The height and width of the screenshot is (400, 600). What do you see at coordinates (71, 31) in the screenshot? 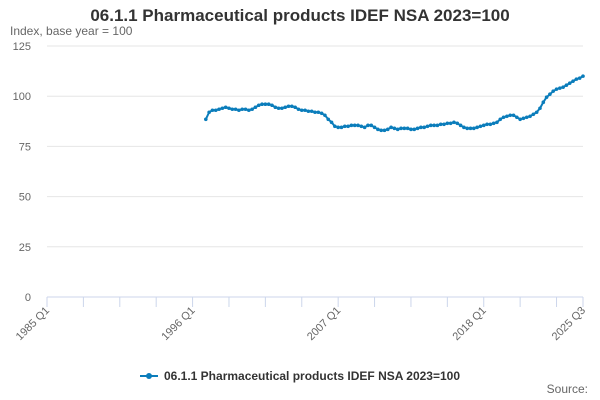
I see `chart-subtitle: Index, base year = 100` at bounding box center [71, 31].